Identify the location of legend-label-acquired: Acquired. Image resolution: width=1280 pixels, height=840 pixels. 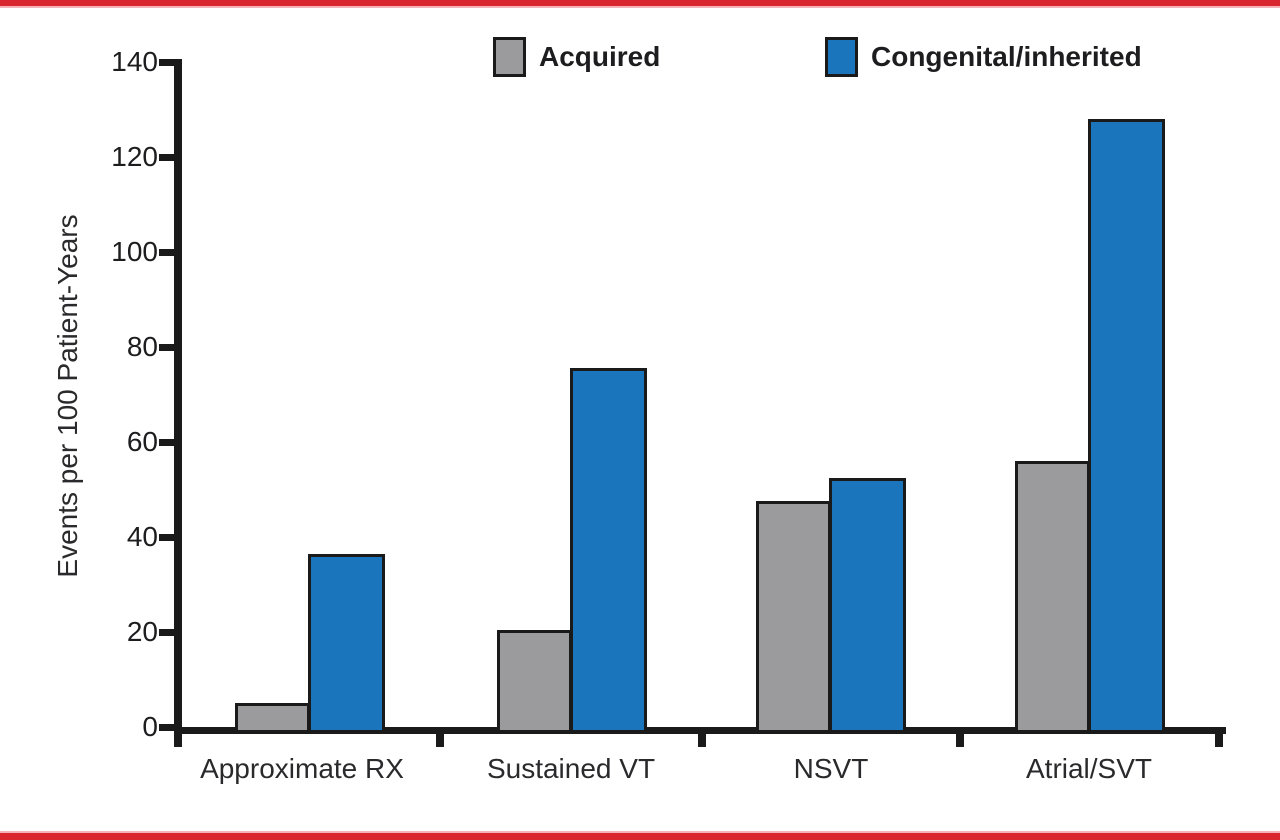
(600, 56).